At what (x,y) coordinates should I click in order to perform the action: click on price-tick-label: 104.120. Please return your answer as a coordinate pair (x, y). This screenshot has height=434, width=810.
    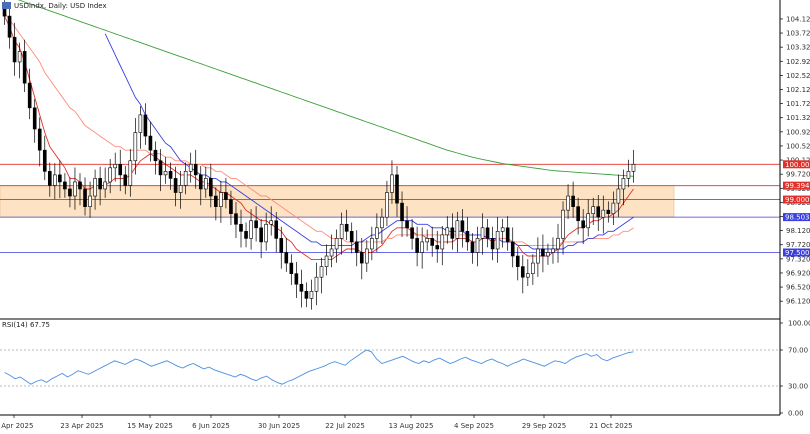
    Looking at the image, I should click on (798, 19).